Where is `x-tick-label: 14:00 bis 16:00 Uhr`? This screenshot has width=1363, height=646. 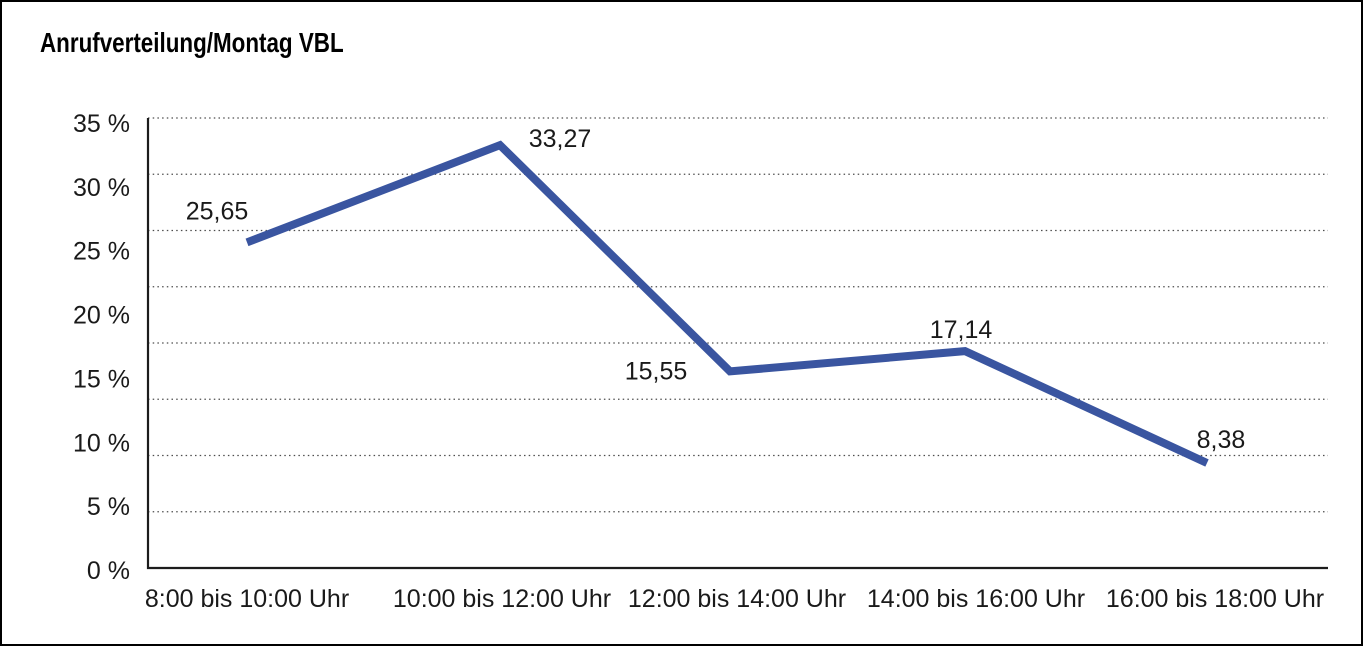 x-tick-label: 14:00 bis 16:00 Uhr is located at coordinates (976, 599).